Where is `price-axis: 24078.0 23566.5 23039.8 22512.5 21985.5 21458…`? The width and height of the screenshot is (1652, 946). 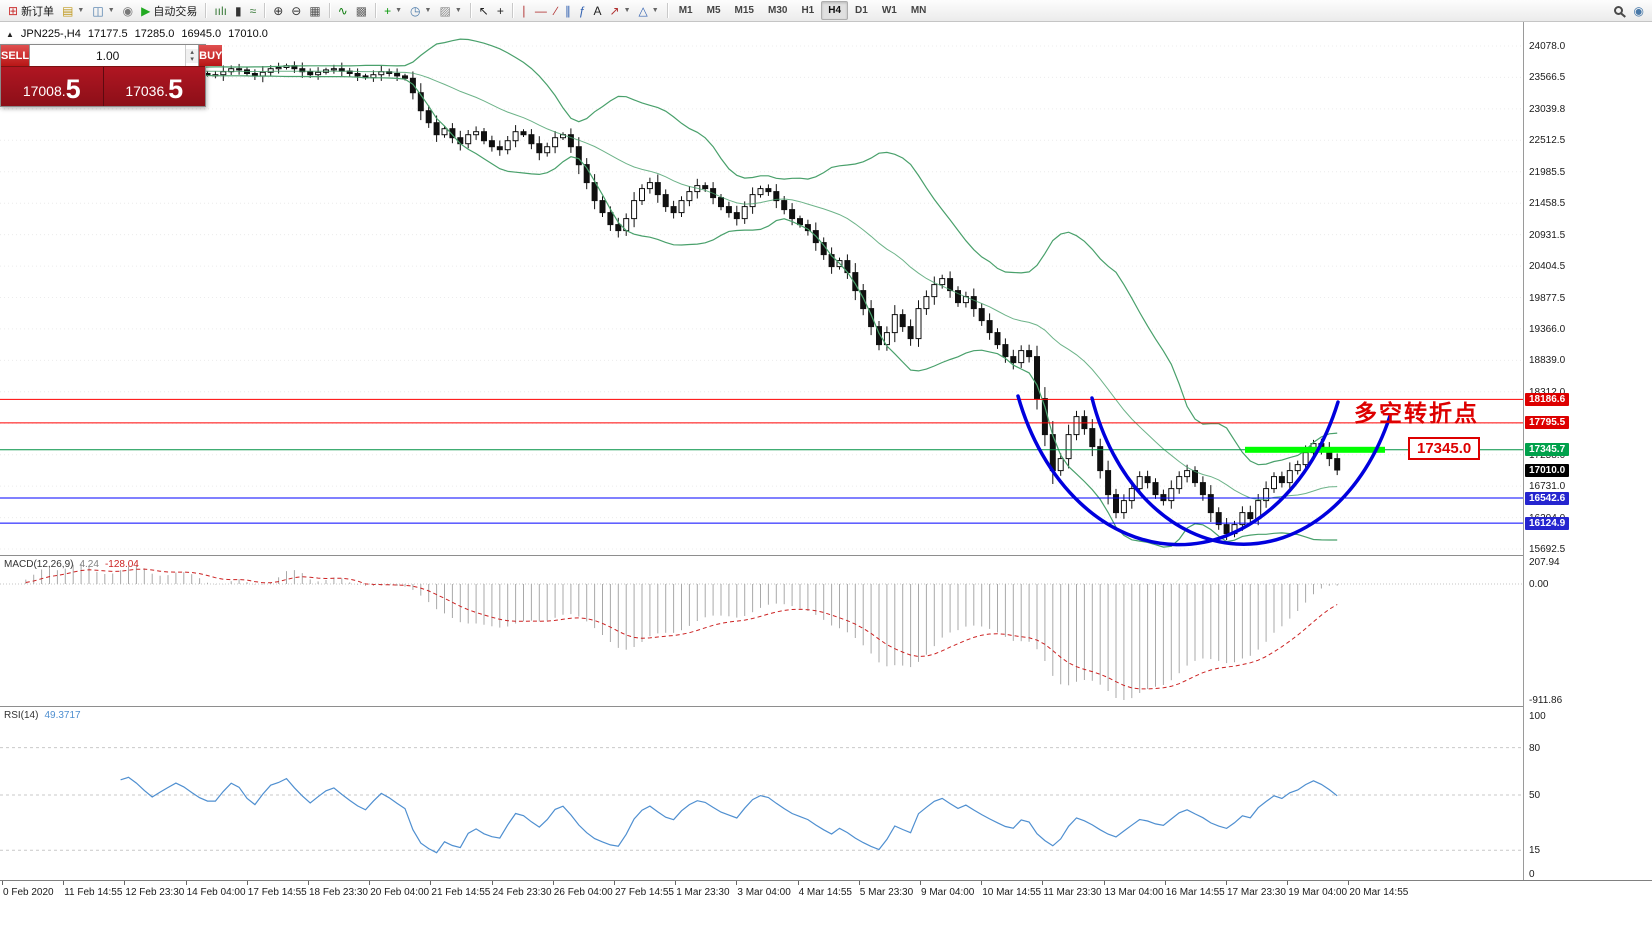
price-axis: 24078.0 23566.5 23039.8 22512.5 21985.5 21458… is located at coordinates (1587, 451).